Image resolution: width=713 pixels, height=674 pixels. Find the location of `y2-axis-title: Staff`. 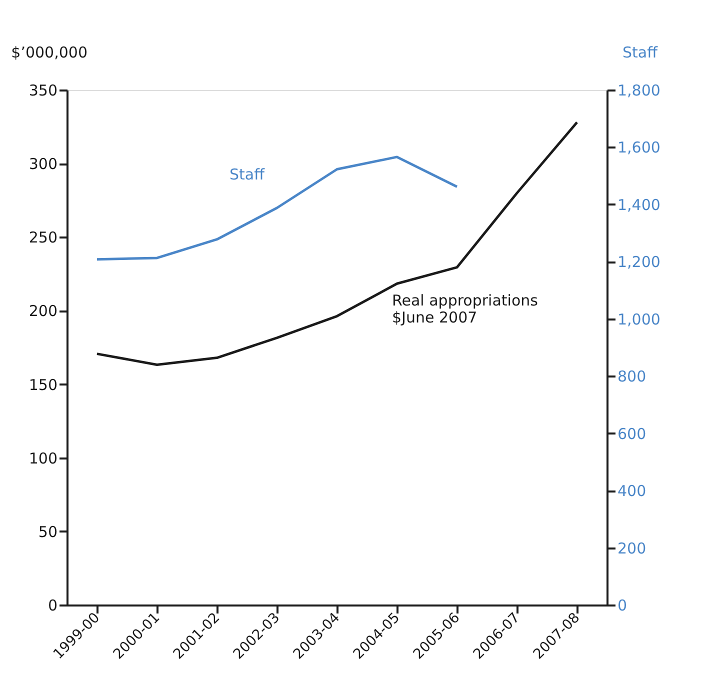

y2-axis-title: Staff is located at coordinates (640, 53).